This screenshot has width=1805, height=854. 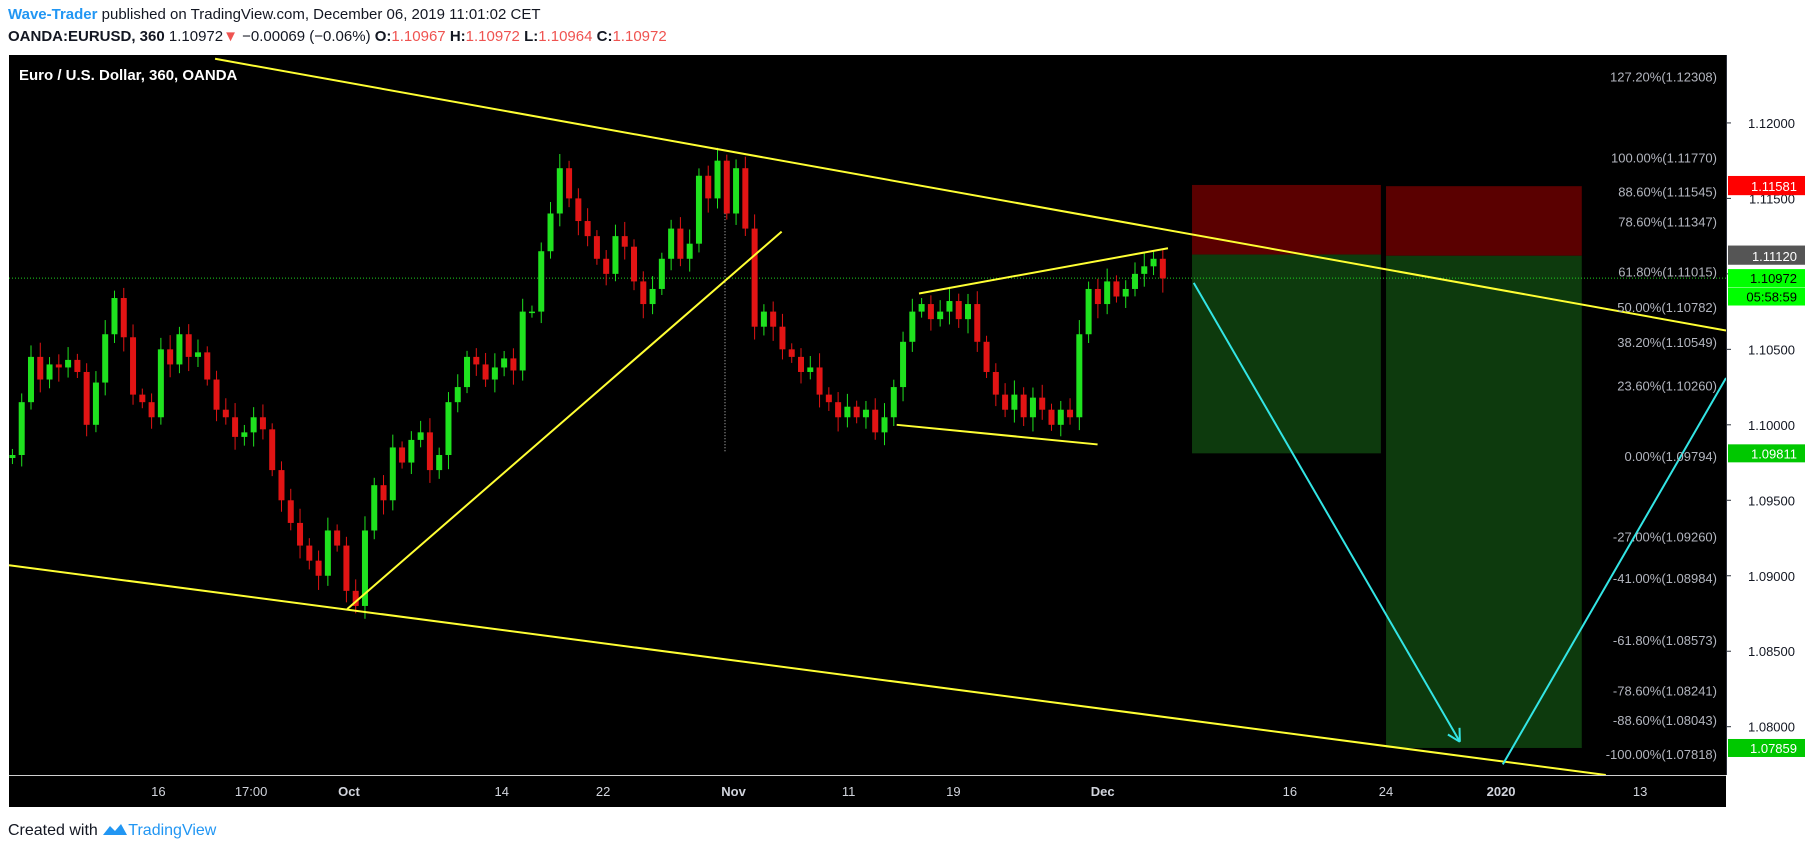 I want to click on time-tick-label: 24, so click(x=1386, y=791).